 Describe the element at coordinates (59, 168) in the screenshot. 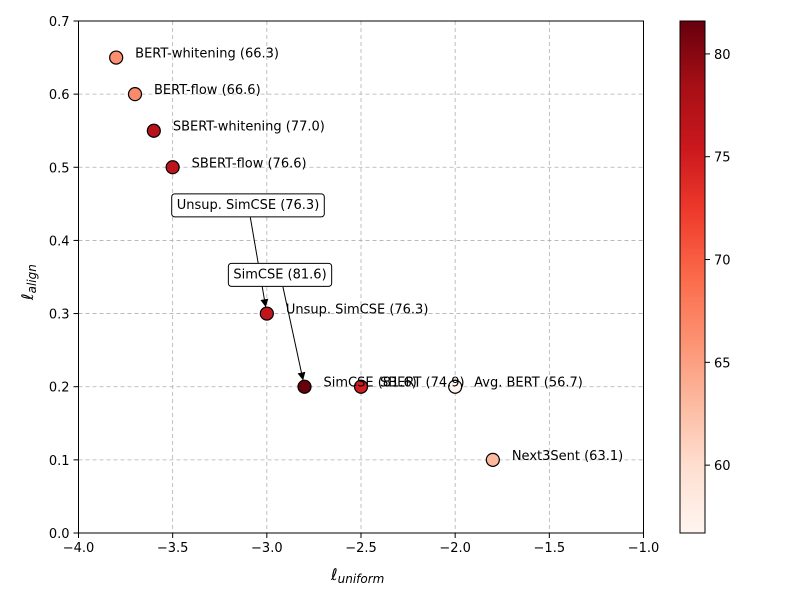

I see `y-tick-label: 0.5` at that location.